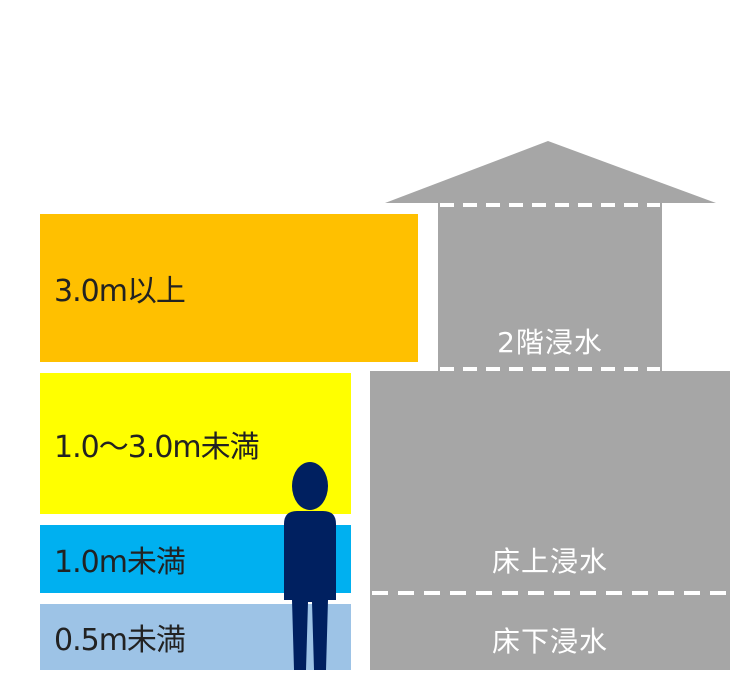  What do you see at coordinates (550, 342) in the screenshot?
I see `second-floor-flood-label: 2階浸水` at bounding box center [550, 342].